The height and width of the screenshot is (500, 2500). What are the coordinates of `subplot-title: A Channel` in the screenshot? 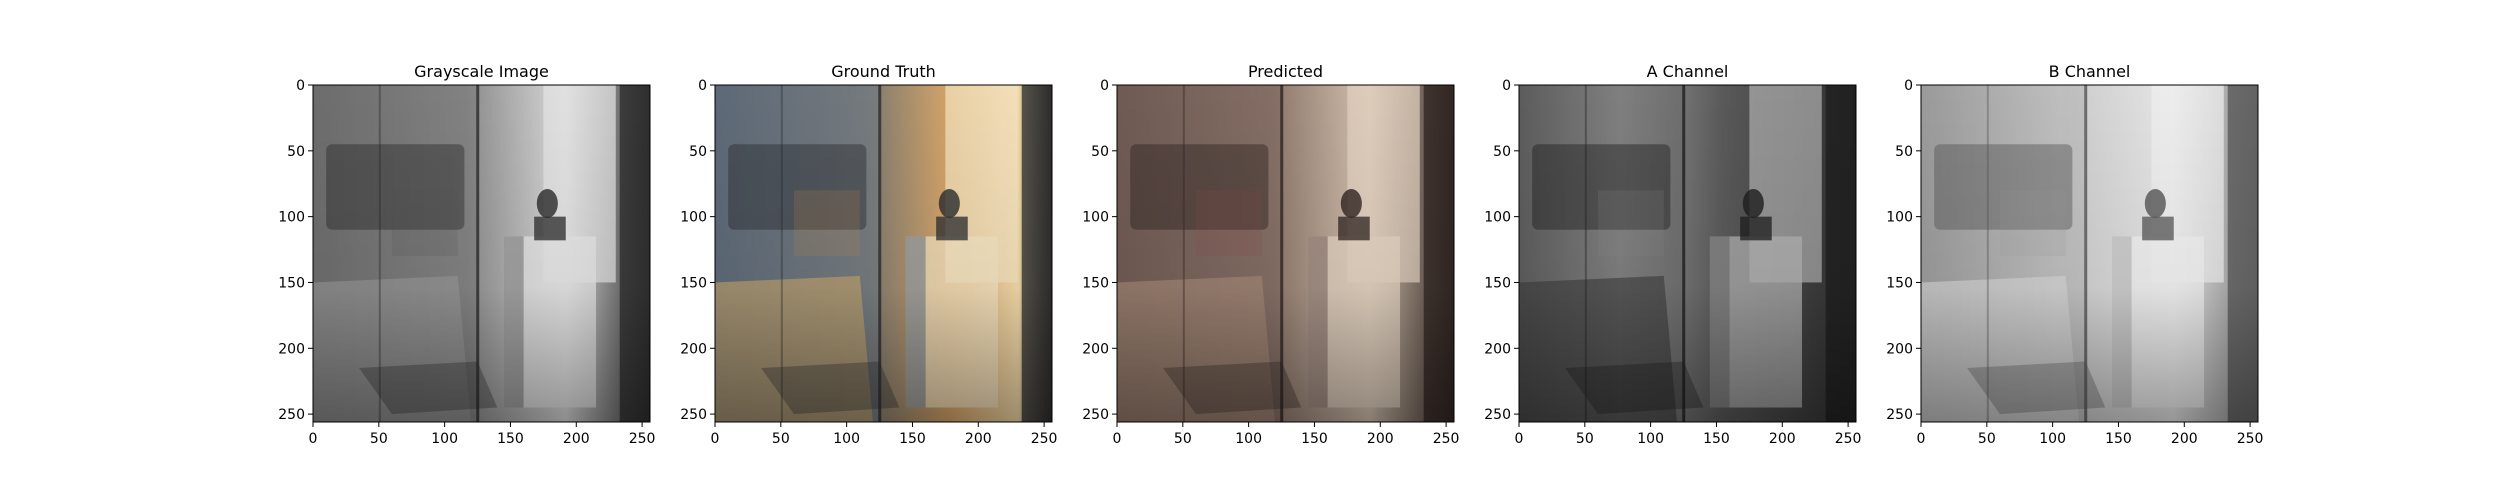 It's located at (1688, 71).